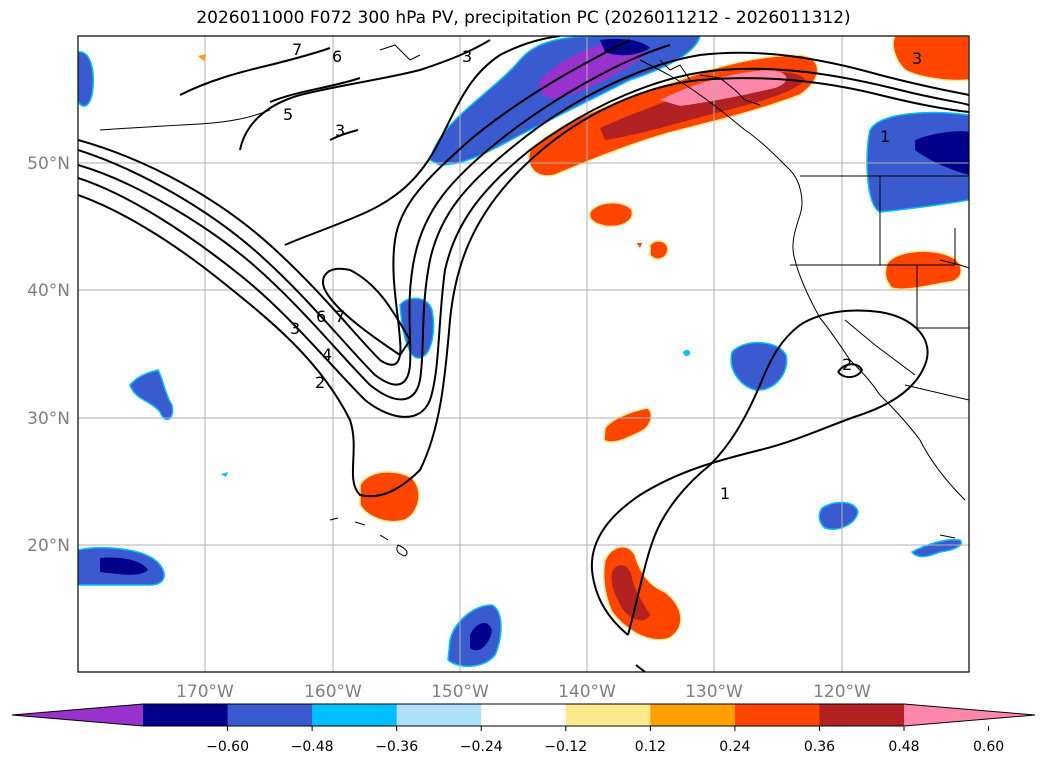 This screenshot has width=1047, height=765. Describe the element at coordinates (969, 715) in the screenshot. I see `colorbar-extension-max` at that location.